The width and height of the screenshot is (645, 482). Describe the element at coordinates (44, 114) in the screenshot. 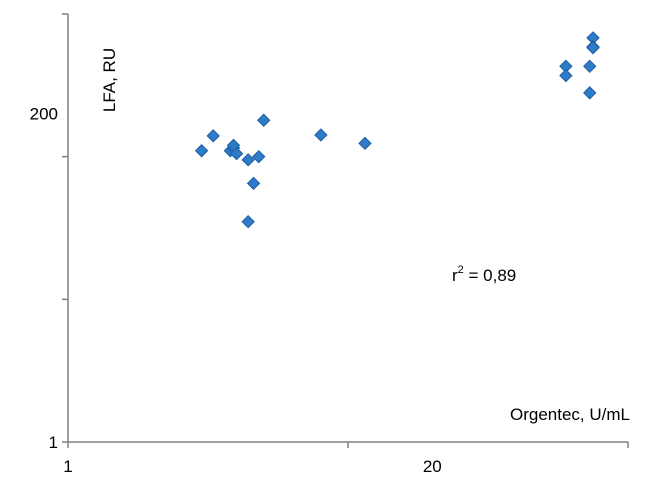

I see `y-tick-label: 200` at that location.